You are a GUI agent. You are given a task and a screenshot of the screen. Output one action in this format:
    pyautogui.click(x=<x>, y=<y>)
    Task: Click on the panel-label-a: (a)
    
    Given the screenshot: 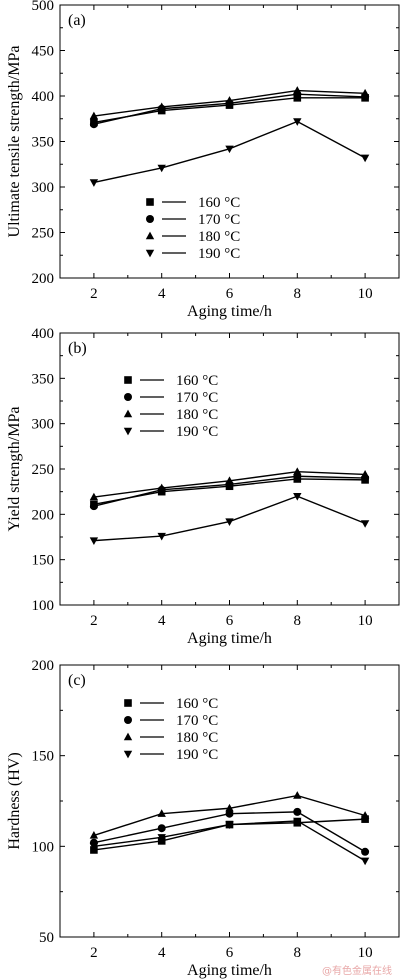 What is the action you would take?
    pyautogui.click(x=77, y=20)
    